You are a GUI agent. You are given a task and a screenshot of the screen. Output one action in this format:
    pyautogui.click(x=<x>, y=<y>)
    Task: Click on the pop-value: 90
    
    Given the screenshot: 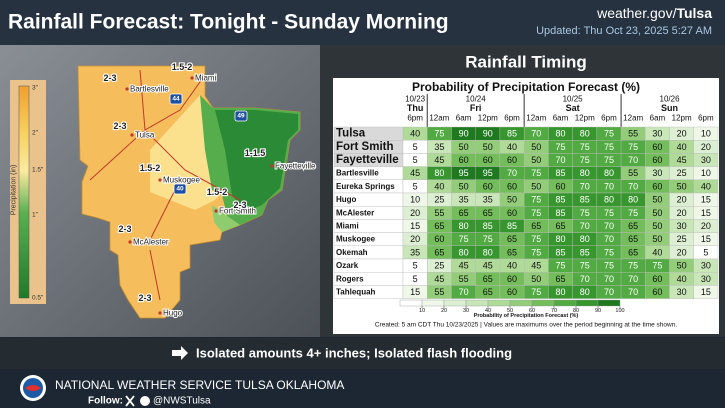 What is the action you would take?
    pyautogui.click(x=488, y=134)
    